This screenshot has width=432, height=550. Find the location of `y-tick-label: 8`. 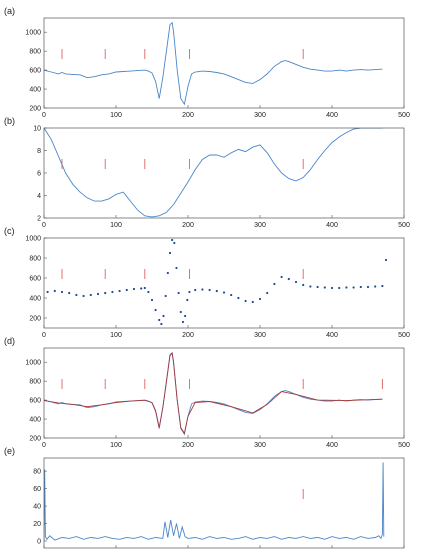

y-tick-label: 8 is located at coordinates (39, 151).